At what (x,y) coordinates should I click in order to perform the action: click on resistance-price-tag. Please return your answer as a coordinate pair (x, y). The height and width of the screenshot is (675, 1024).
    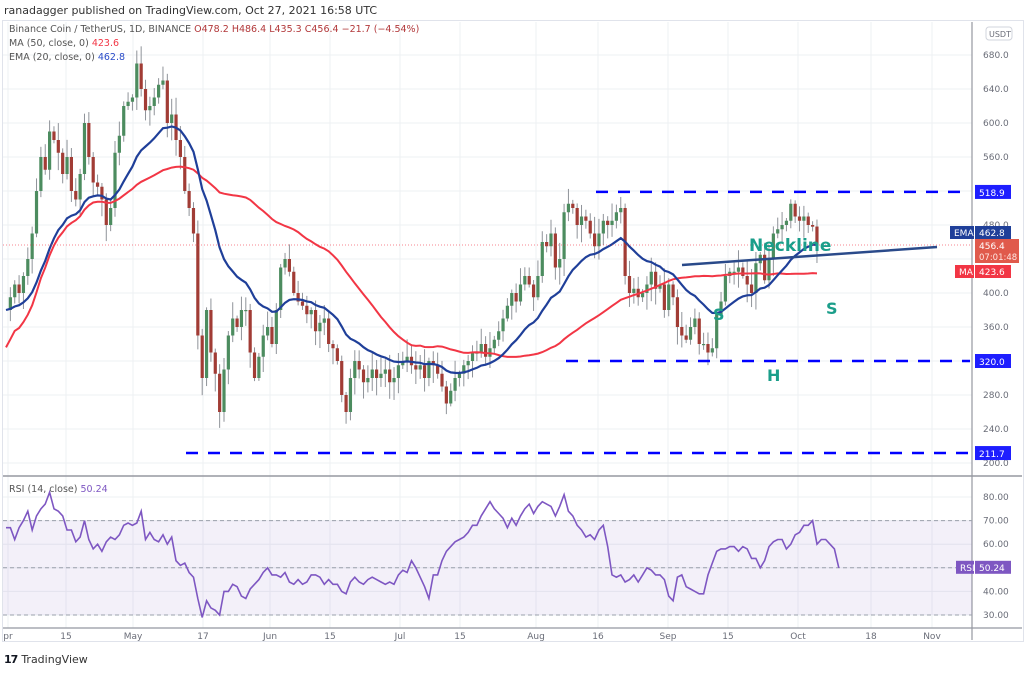
    Looking at the image, I should click on (993, 191).